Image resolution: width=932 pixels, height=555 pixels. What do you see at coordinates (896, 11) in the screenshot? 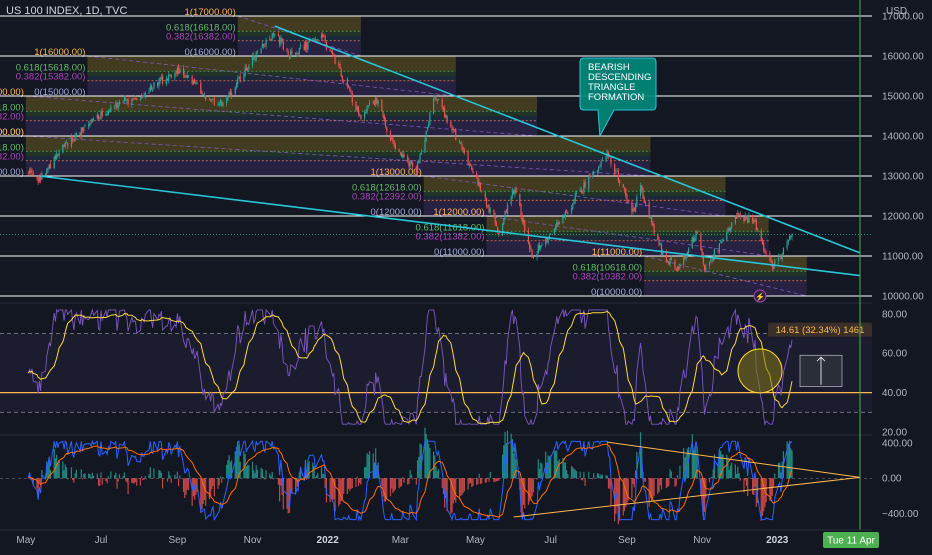
I see `currency-label: USD` at bounding box center [896, 11].